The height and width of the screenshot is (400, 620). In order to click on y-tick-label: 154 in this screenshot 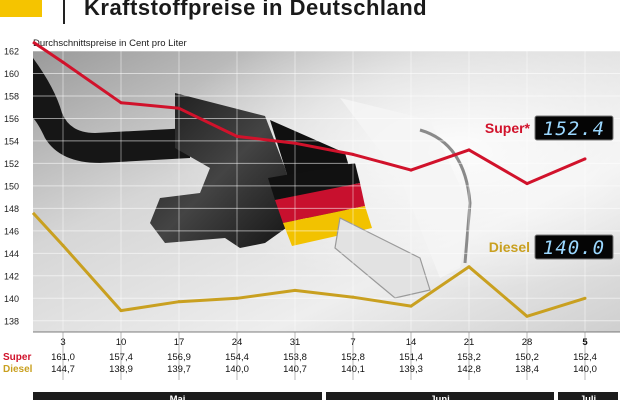, I will do `click(11, 141)`.